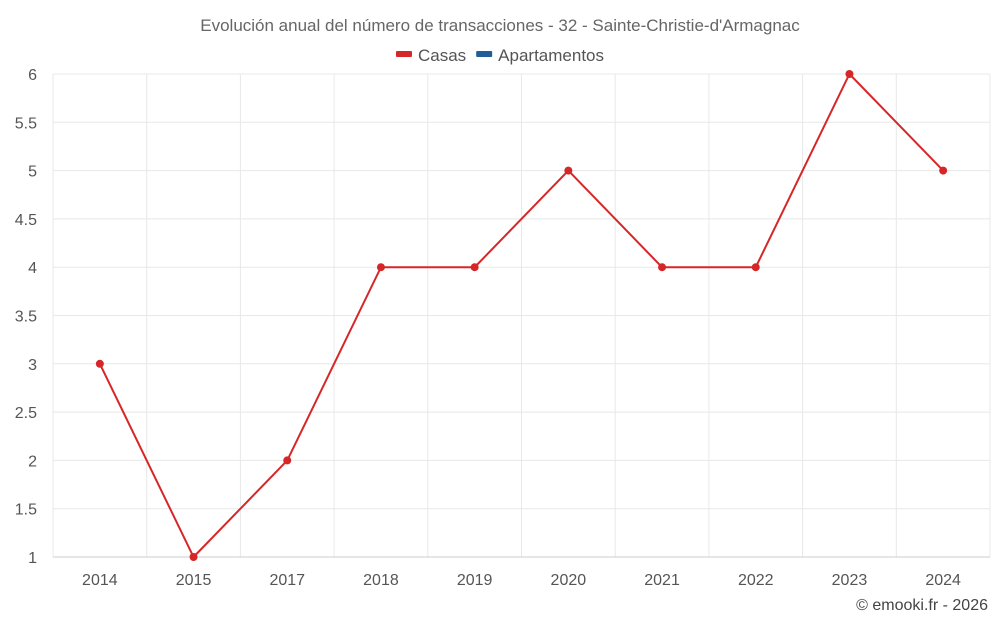 Image resolution: width=1000 pixels, height=625 pixels. I want to click on y-tick-label: 3.5, so click(26, 317).